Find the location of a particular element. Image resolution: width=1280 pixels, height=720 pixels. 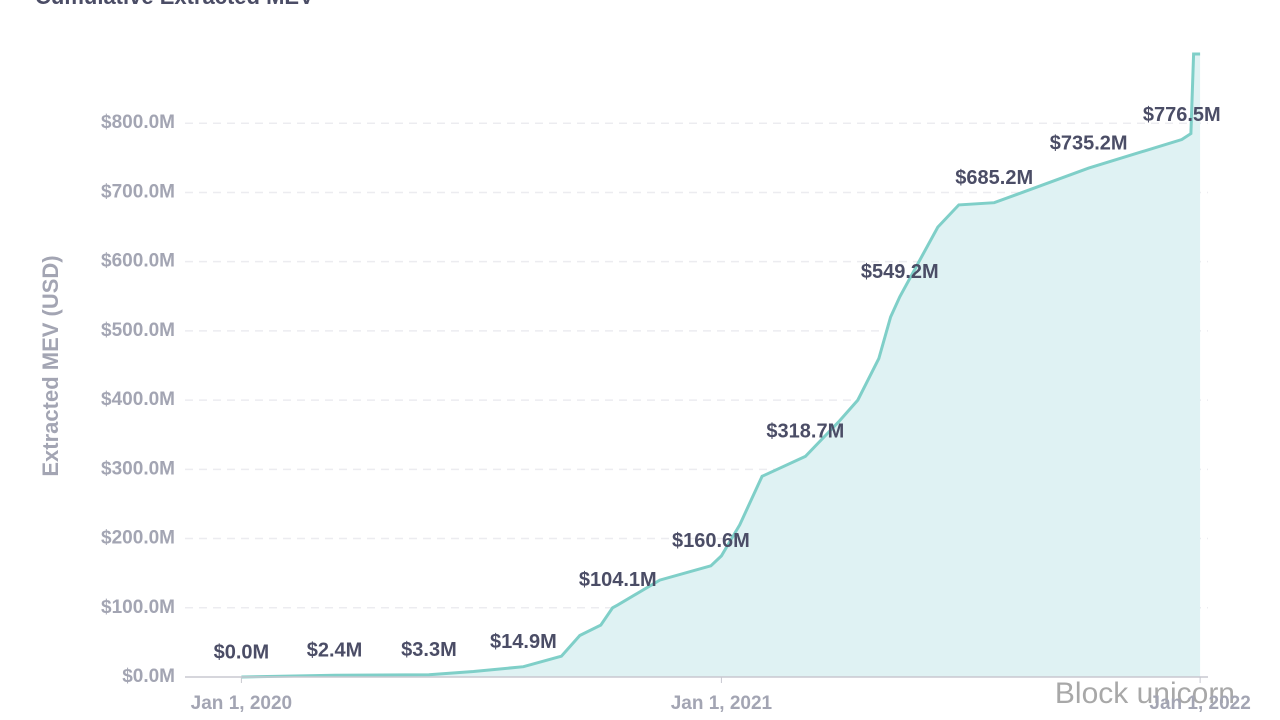

data-label: $104.1M is located at coordinates (618, 580).